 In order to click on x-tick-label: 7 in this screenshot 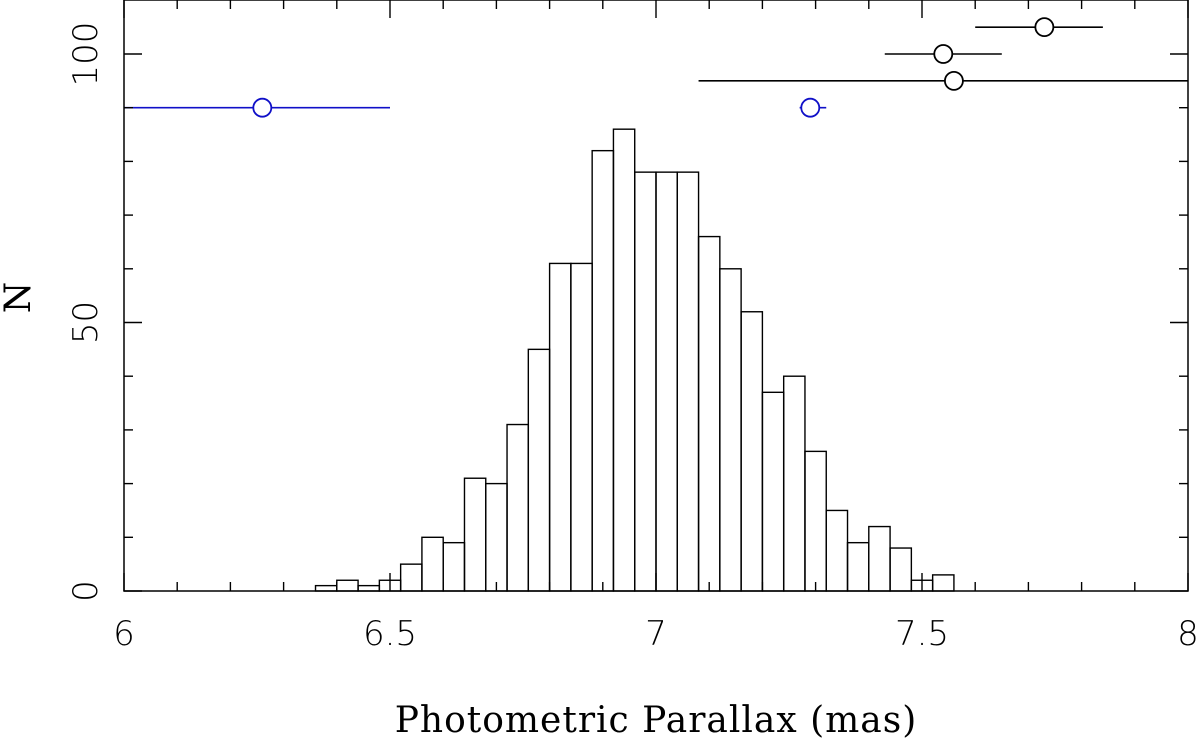, I will do `click(656, 634)`.